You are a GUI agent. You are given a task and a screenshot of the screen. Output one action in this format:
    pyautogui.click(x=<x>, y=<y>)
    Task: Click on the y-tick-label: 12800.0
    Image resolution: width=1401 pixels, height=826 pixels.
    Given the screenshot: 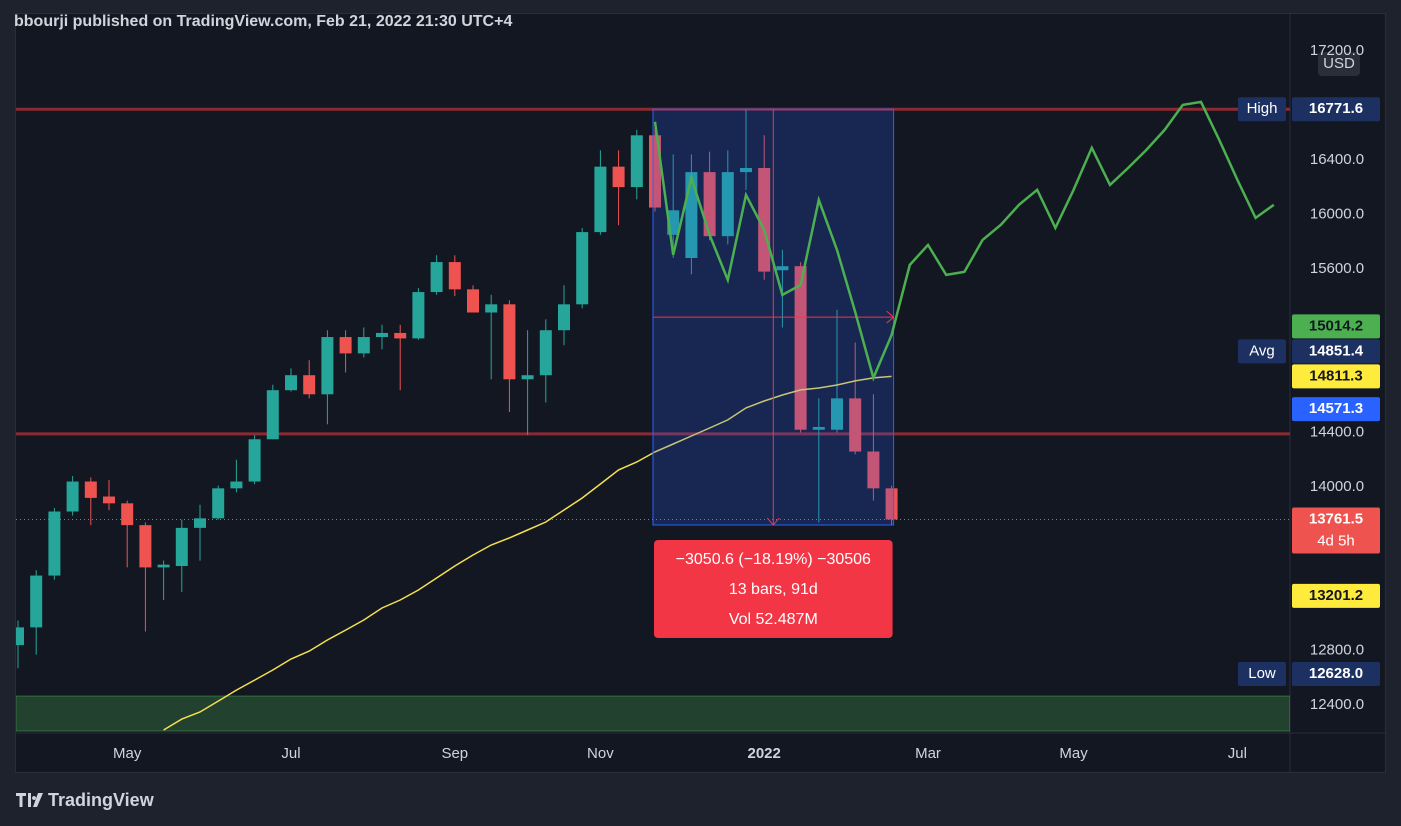 What is the action you would take?
    pyautogui.click(x=1337, y=650)
    